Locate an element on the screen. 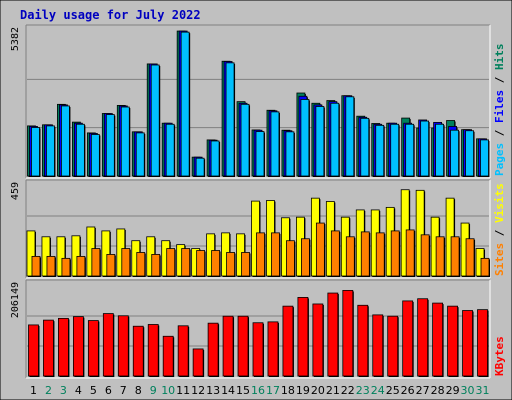 This screenshot has height=400, width=512. legend-files: Files is located at coordinates (499, 106).